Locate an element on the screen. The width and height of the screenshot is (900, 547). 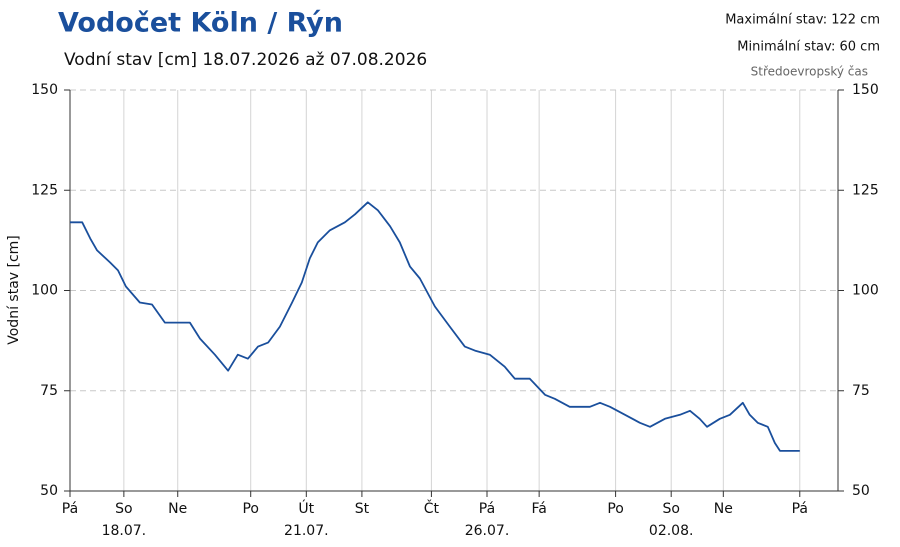
x-tick-label: Út is located at coordinates (306, 508).